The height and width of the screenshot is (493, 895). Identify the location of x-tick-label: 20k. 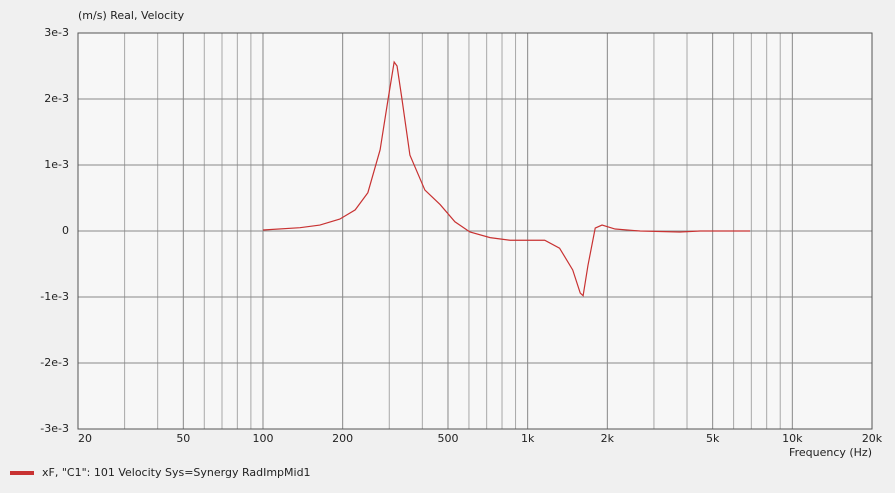
(872, 438).